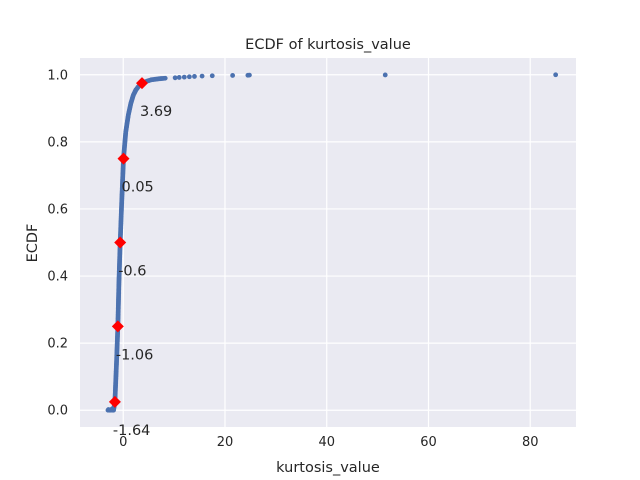 The height and width of the screenshot is (480, 640). What do you see at coordinates (57, 209) in the screenshot?
I see `y-tick-label: 0.6` at bounding box center [57, 209].